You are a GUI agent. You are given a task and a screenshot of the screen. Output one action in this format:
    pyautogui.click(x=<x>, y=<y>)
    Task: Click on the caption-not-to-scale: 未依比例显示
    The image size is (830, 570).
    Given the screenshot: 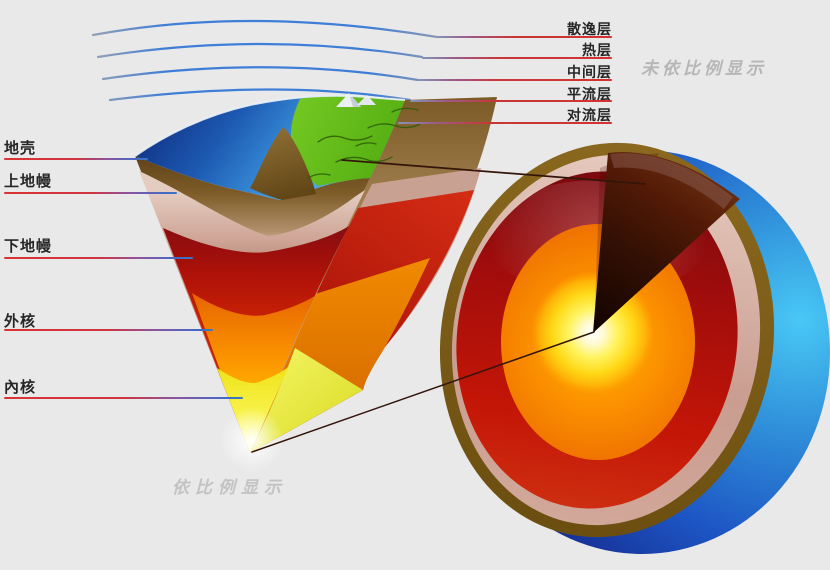 What is the action you would take?
    pyautogui.click(x=704, y=68)
    